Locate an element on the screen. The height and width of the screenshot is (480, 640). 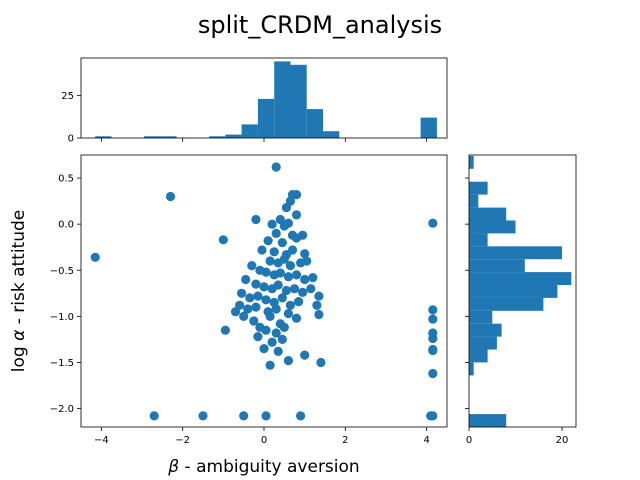
right-histogram-bars is located at coordinates (520, 291).